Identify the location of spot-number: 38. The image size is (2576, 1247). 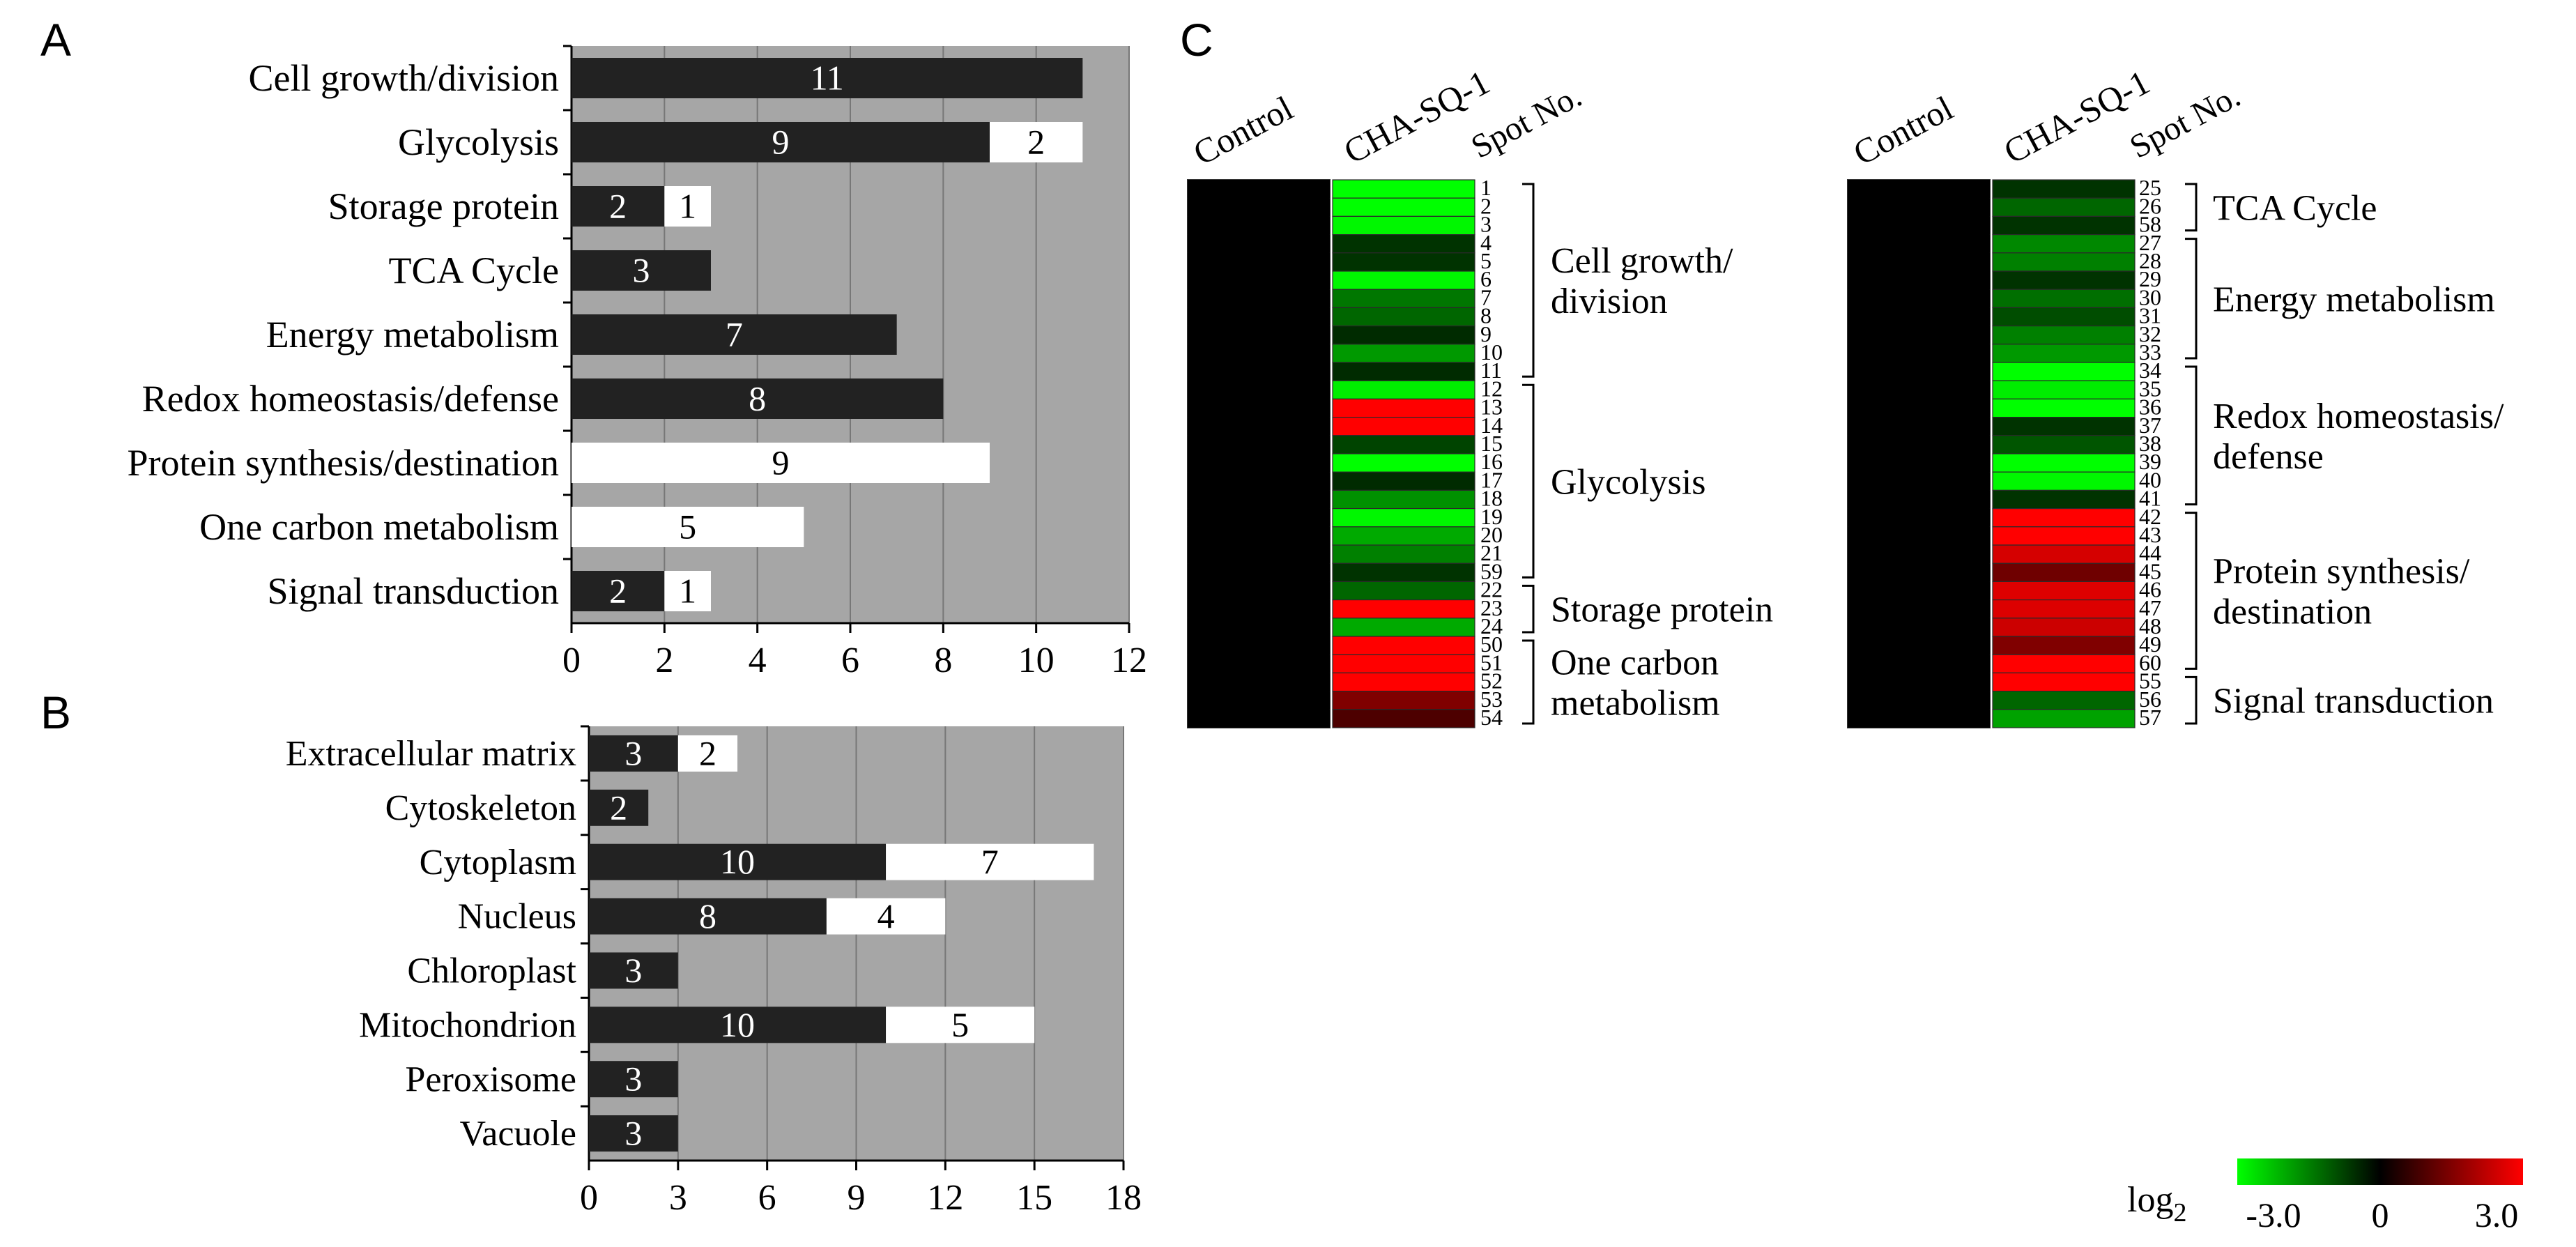
(2150, 443).